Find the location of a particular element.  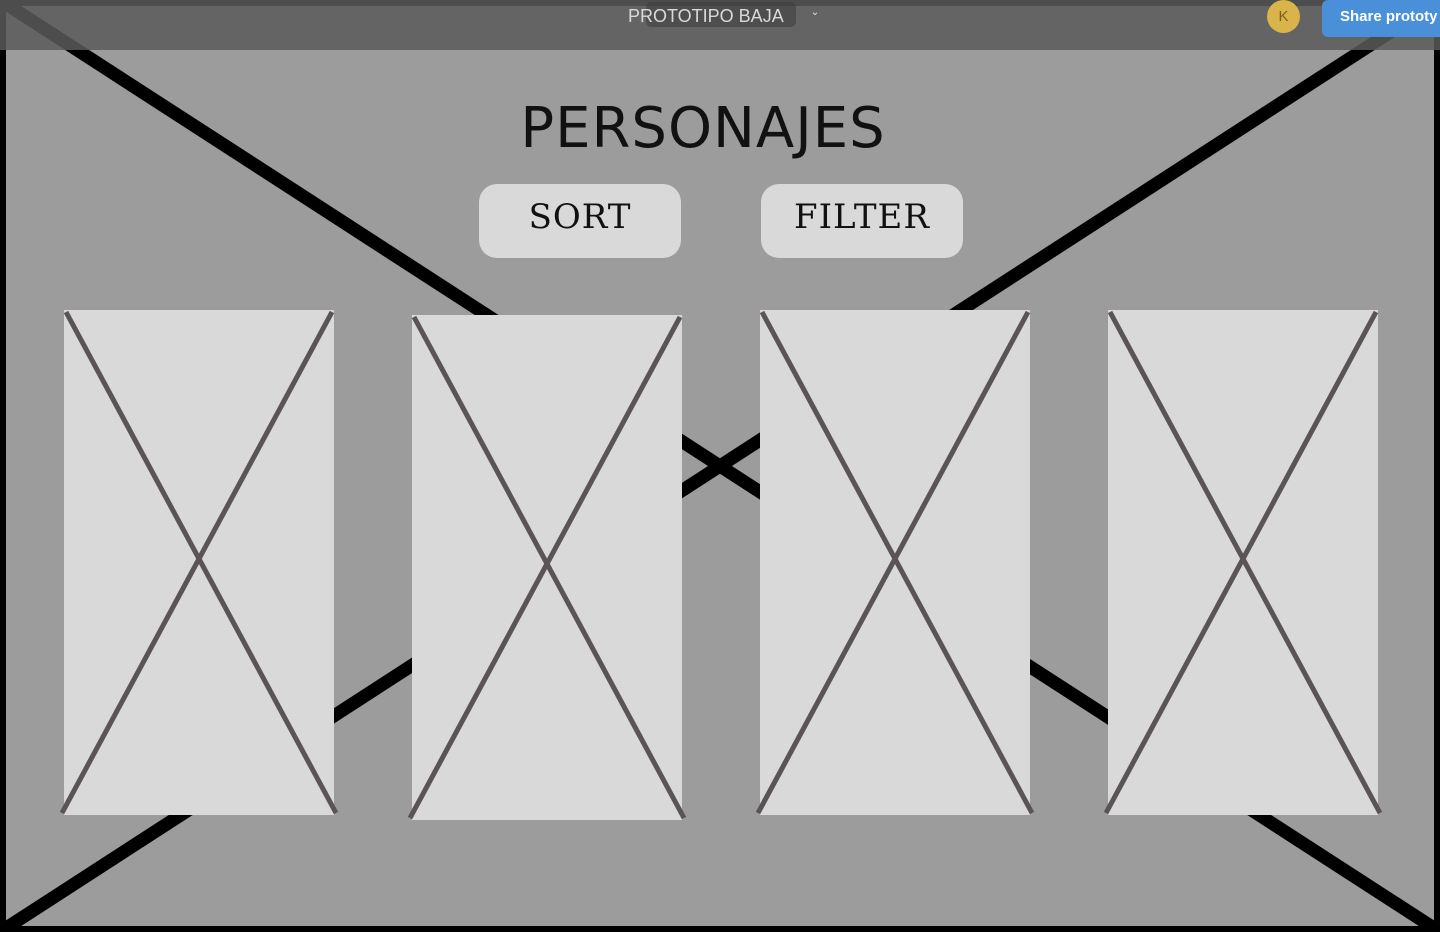

sort-button: SORT is located at coordinates (580, 221).